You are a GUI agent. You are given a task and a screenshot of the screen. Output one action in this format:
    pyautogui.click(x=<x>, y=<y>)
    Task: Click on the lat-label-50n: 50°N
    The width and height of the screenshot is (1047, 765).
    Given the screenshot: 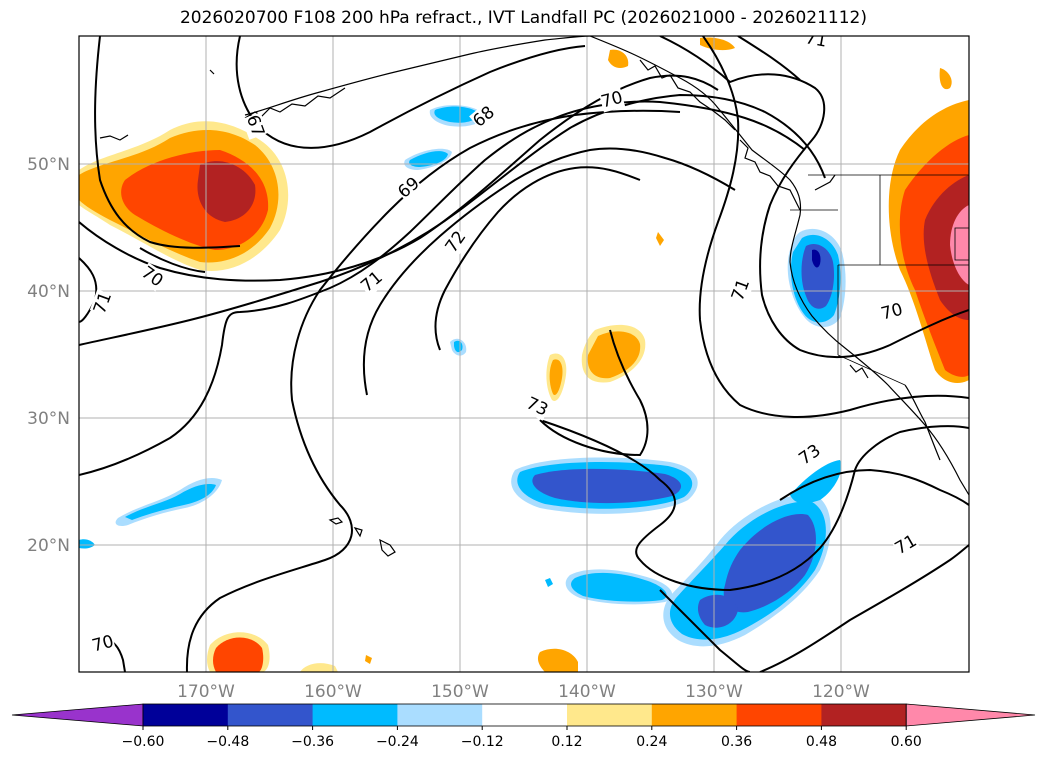 What is the action you would take?
    pyautogui.click(x=48, y=165)
    